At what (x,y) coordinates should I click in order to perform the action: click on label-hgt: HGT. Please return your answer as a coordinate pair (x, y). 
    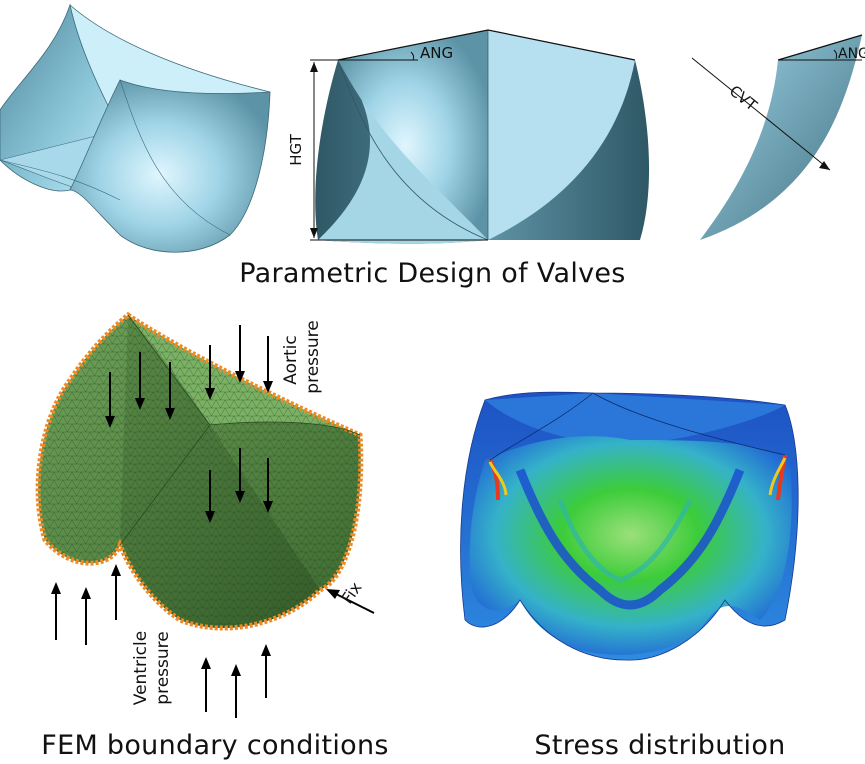
    Looking at the image, I should click on (296, 149).